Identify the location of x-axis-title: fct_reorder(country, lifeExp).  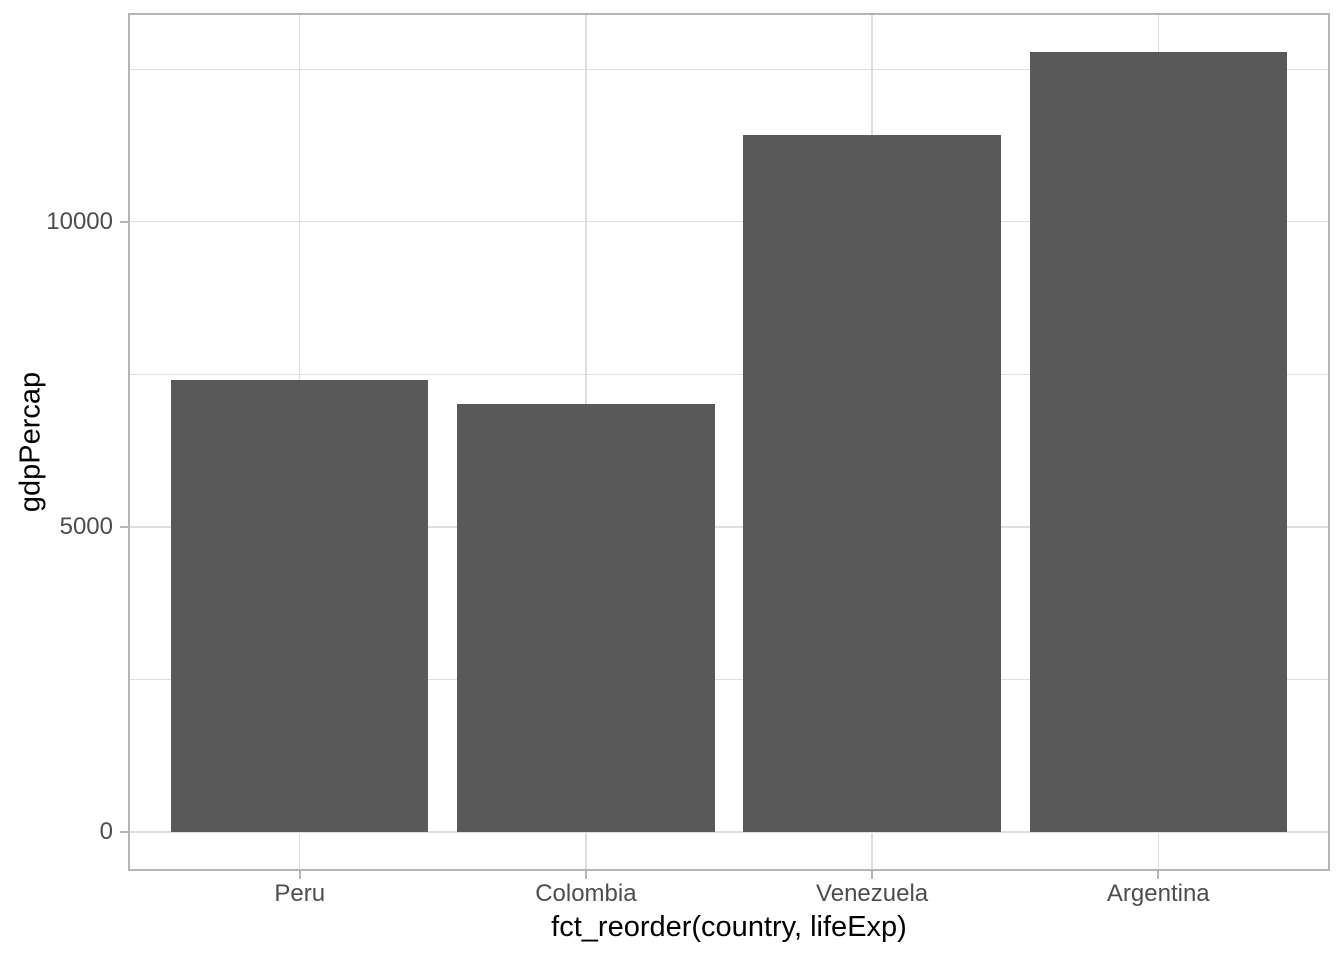
(729, 927).